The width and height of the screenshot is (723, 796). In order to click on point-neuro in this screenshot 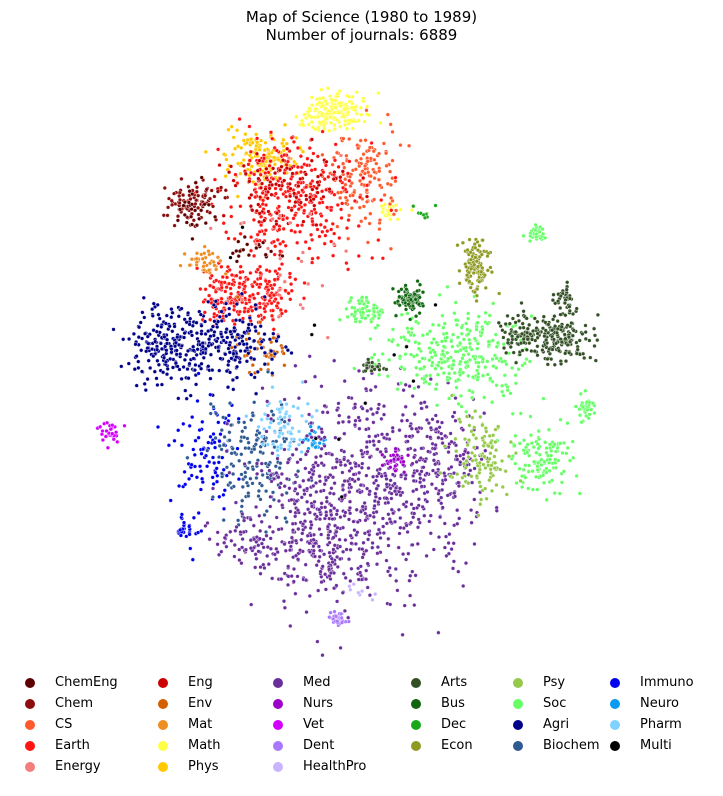, I will do `click(312, 444)`.